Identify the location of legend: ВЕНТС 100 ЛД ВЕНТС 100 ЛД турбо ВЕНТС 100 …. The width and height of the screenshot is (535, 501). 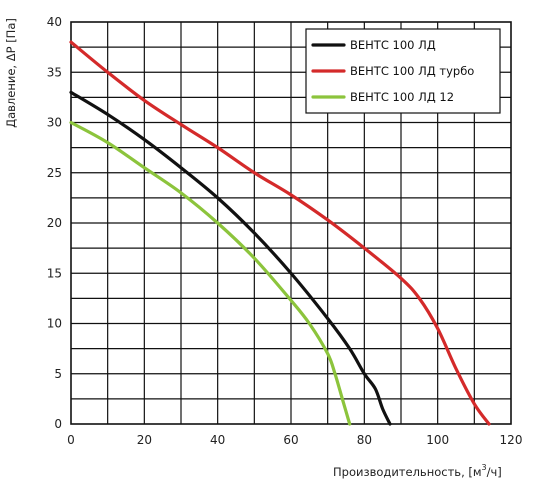
(403, 71).